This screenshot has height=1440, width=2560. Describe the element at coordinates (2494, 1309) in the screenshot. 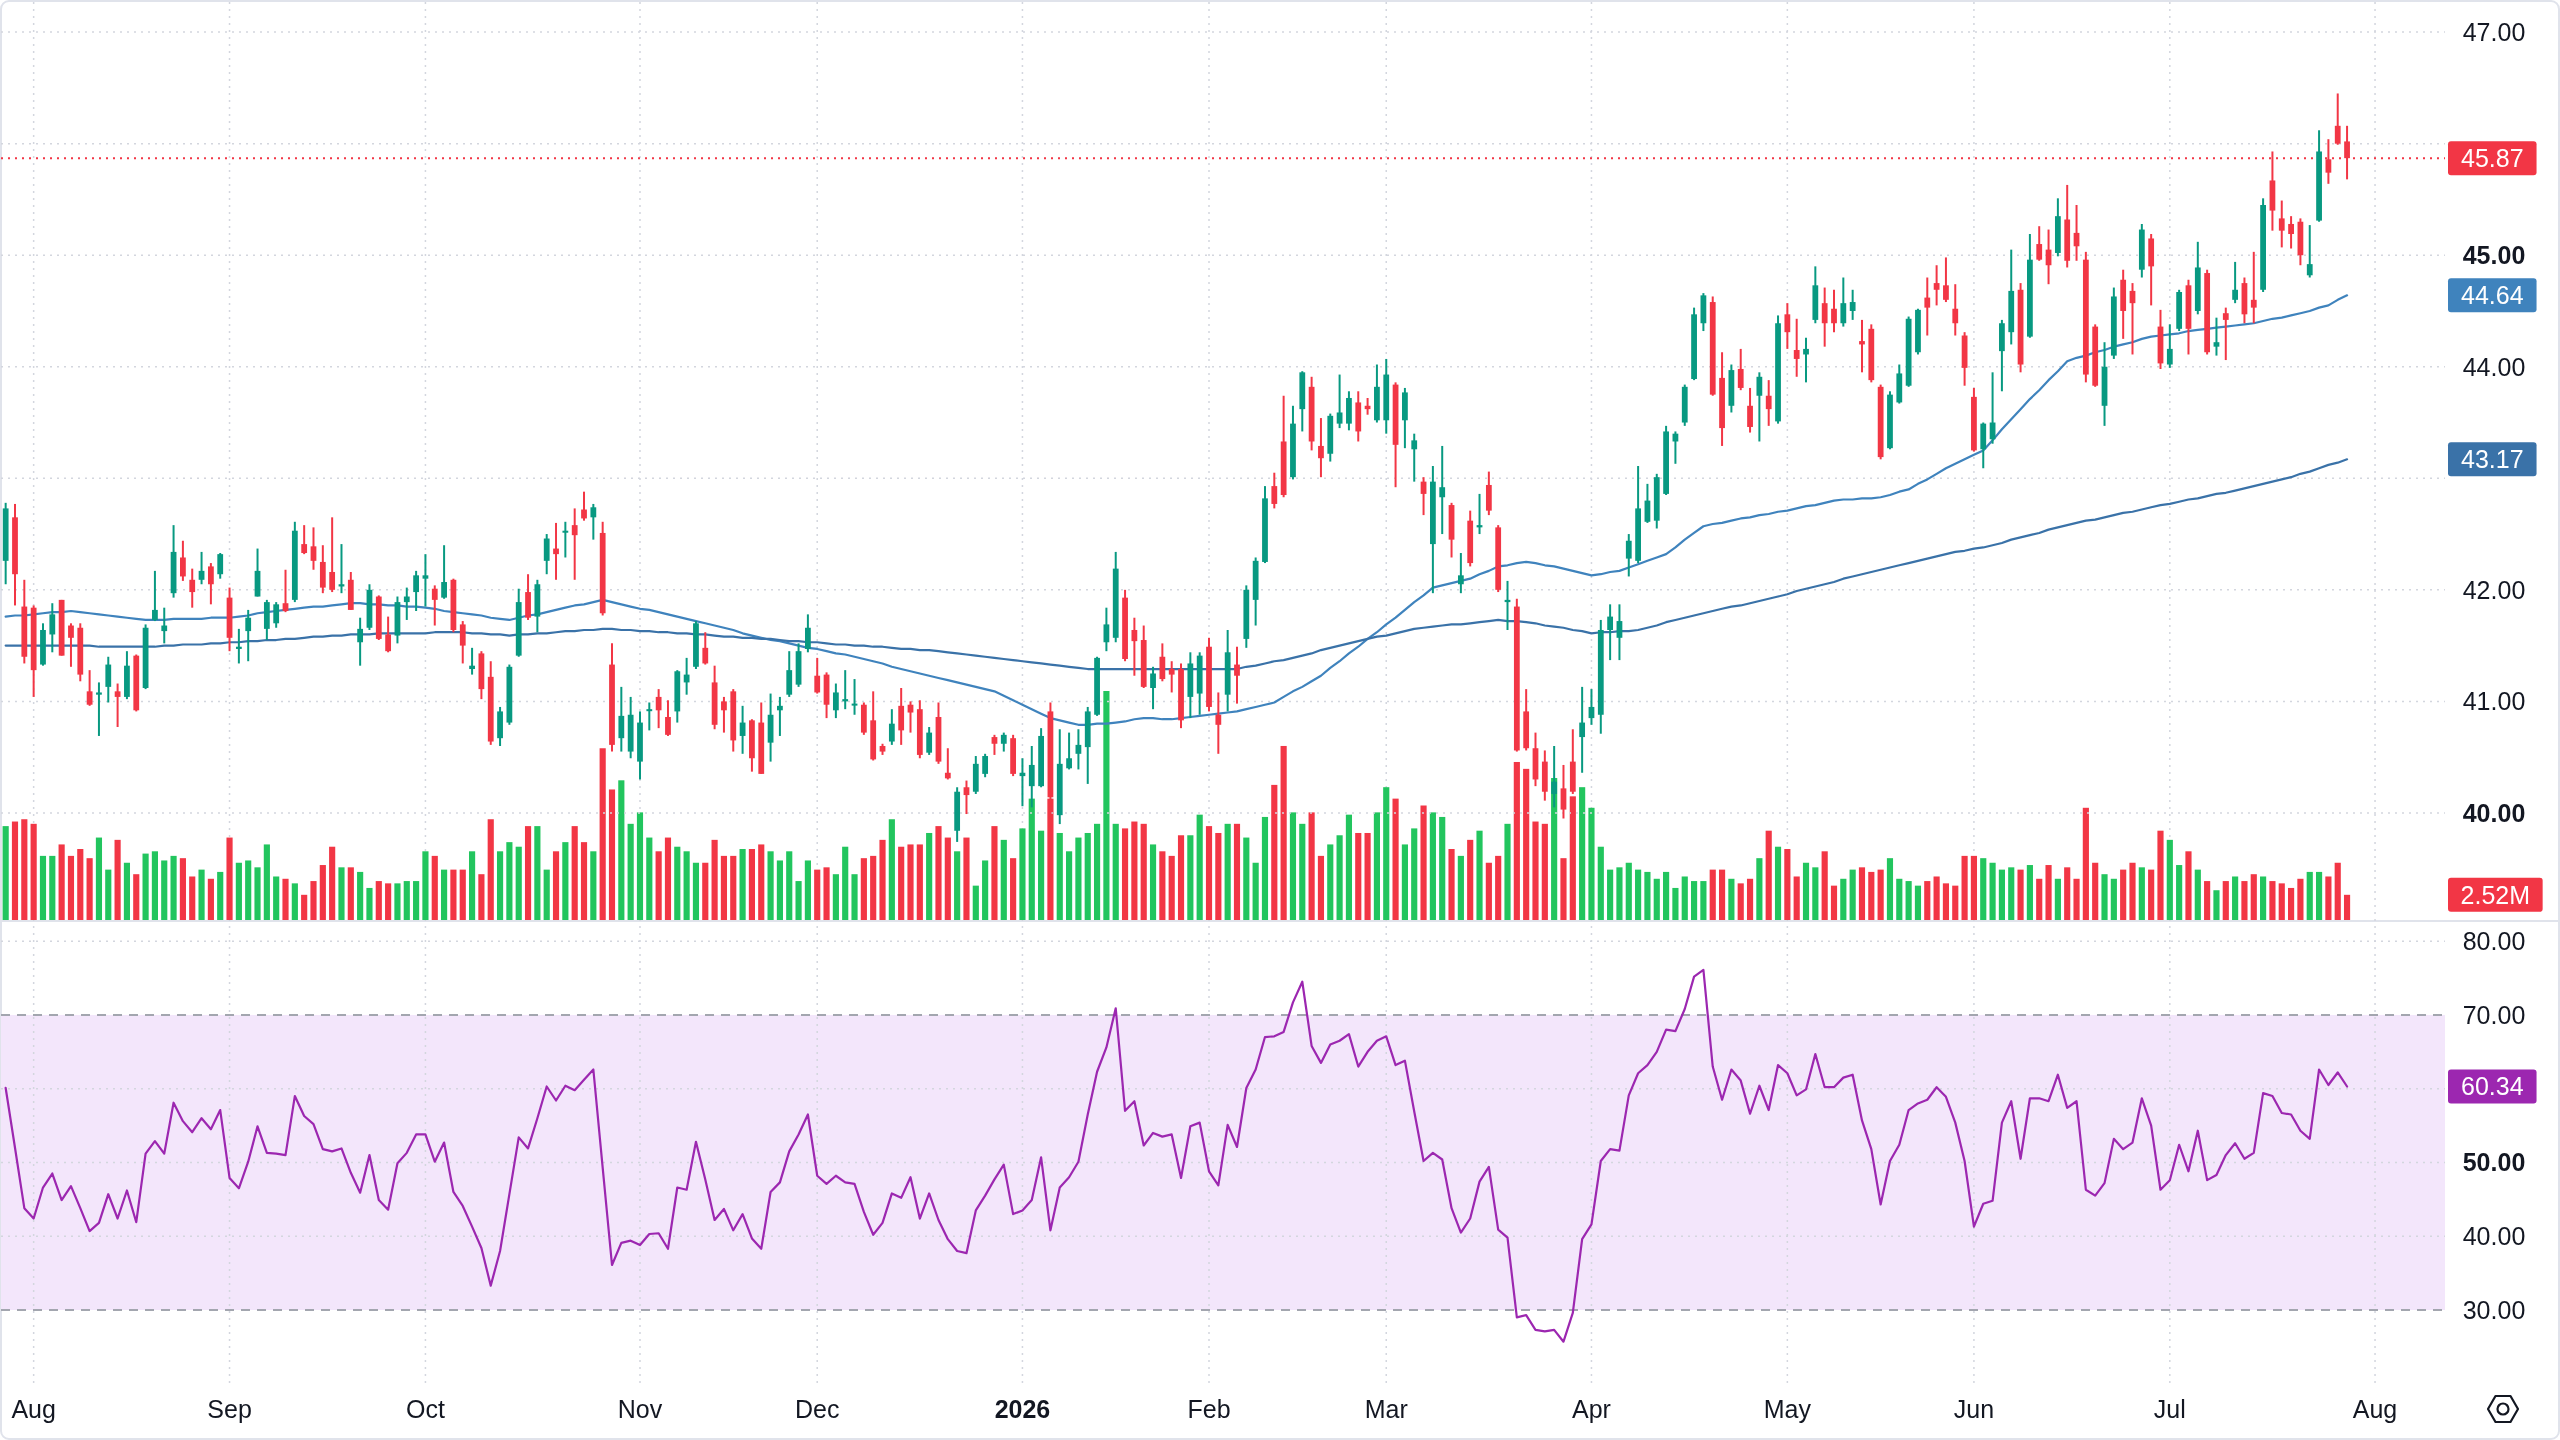

I see `y-tick-label: 30.00` at that location.